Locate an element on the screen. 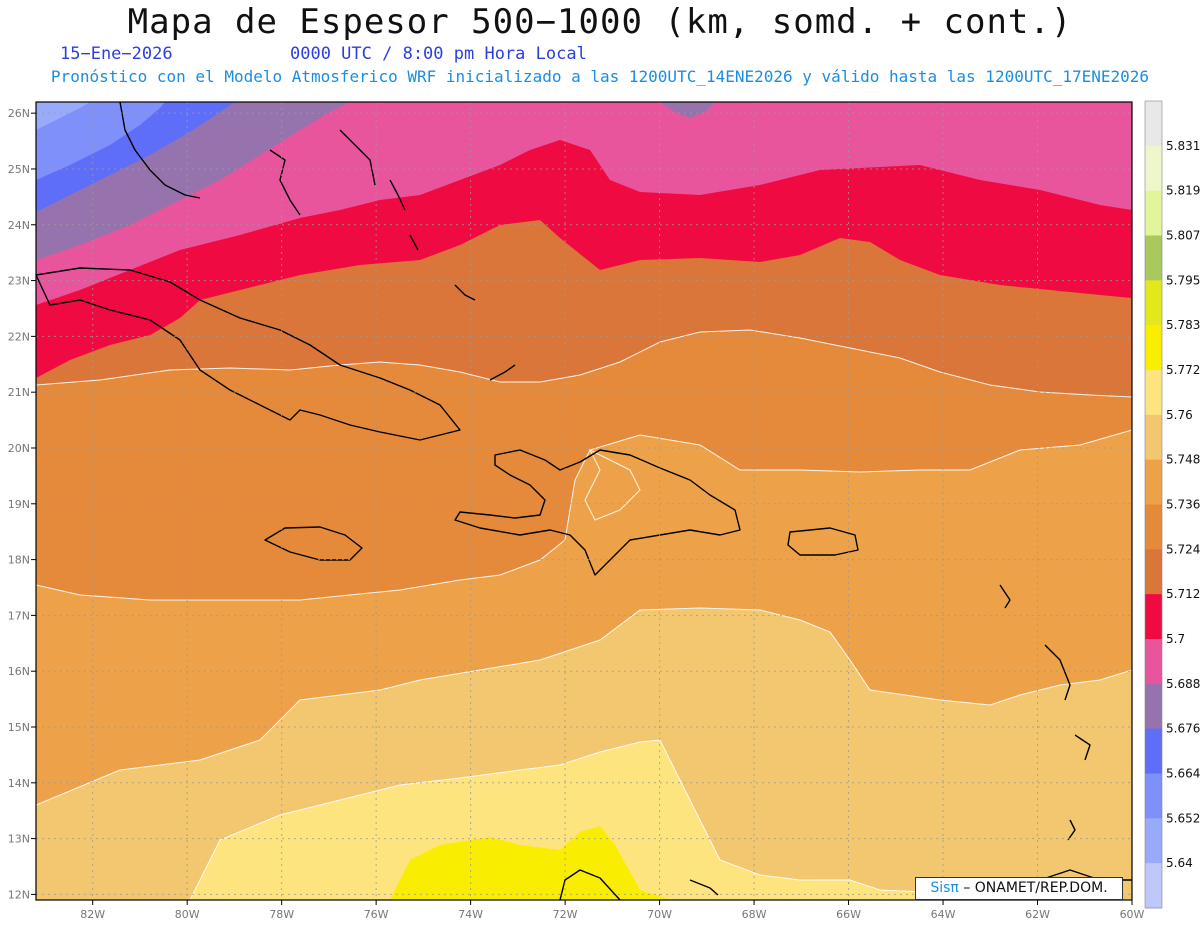 Image resolution: width=1200 pixels, height=927 pixels. lon-tick-label: 78W is located at coordinates (281, 914).